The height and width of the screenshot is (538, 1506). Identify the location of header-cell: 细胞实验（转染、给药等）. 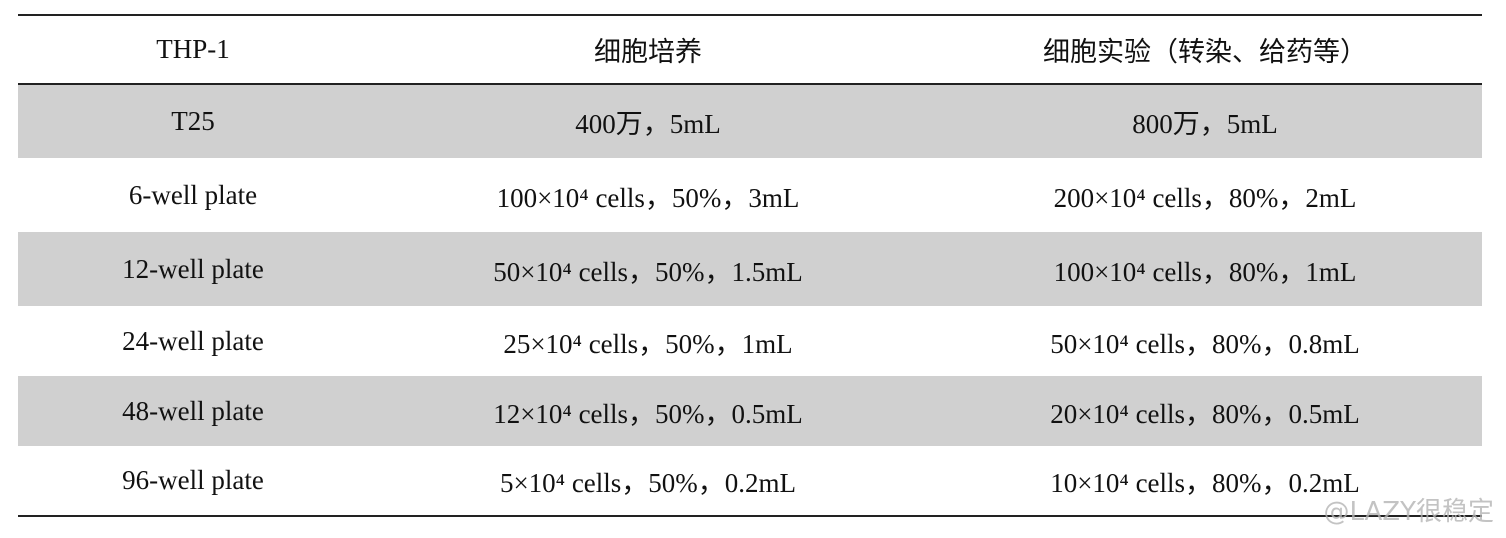
(1205, 52).